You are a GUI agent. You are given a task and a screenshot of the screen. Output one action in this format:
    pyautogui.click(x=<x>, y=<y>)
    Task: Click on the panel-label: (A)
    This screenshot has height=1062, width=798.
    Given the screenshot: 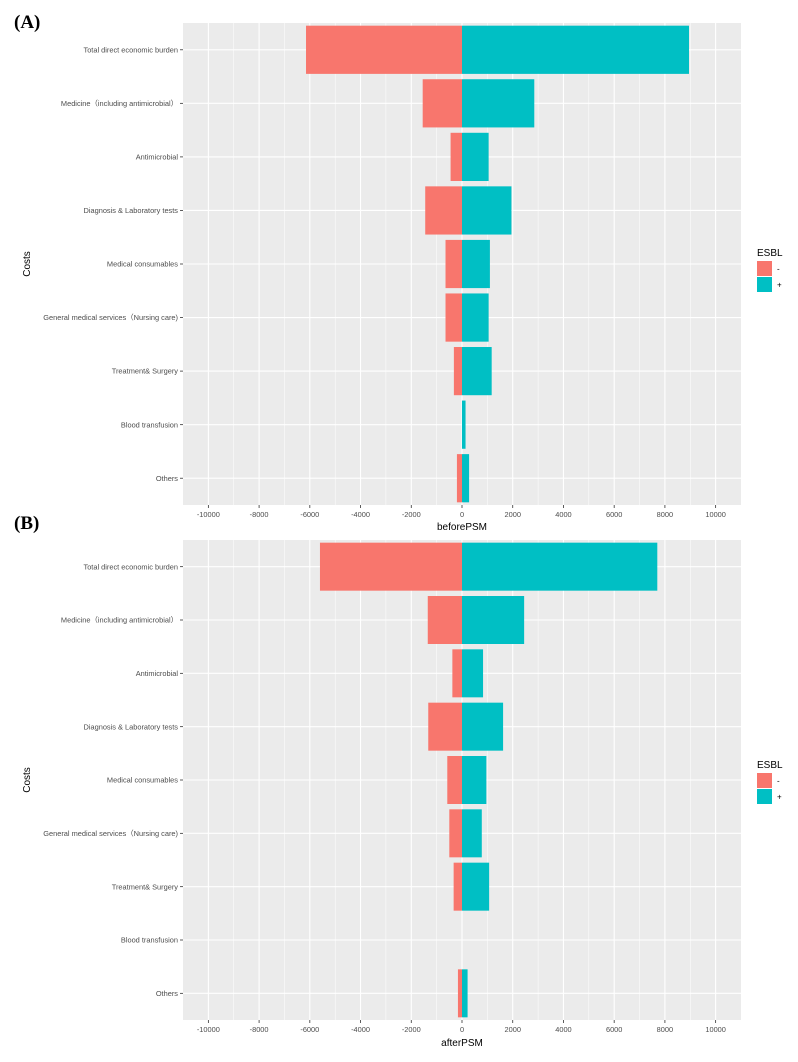 What is the action you would take?
    pyautogui.click(x=27, y=22)
    